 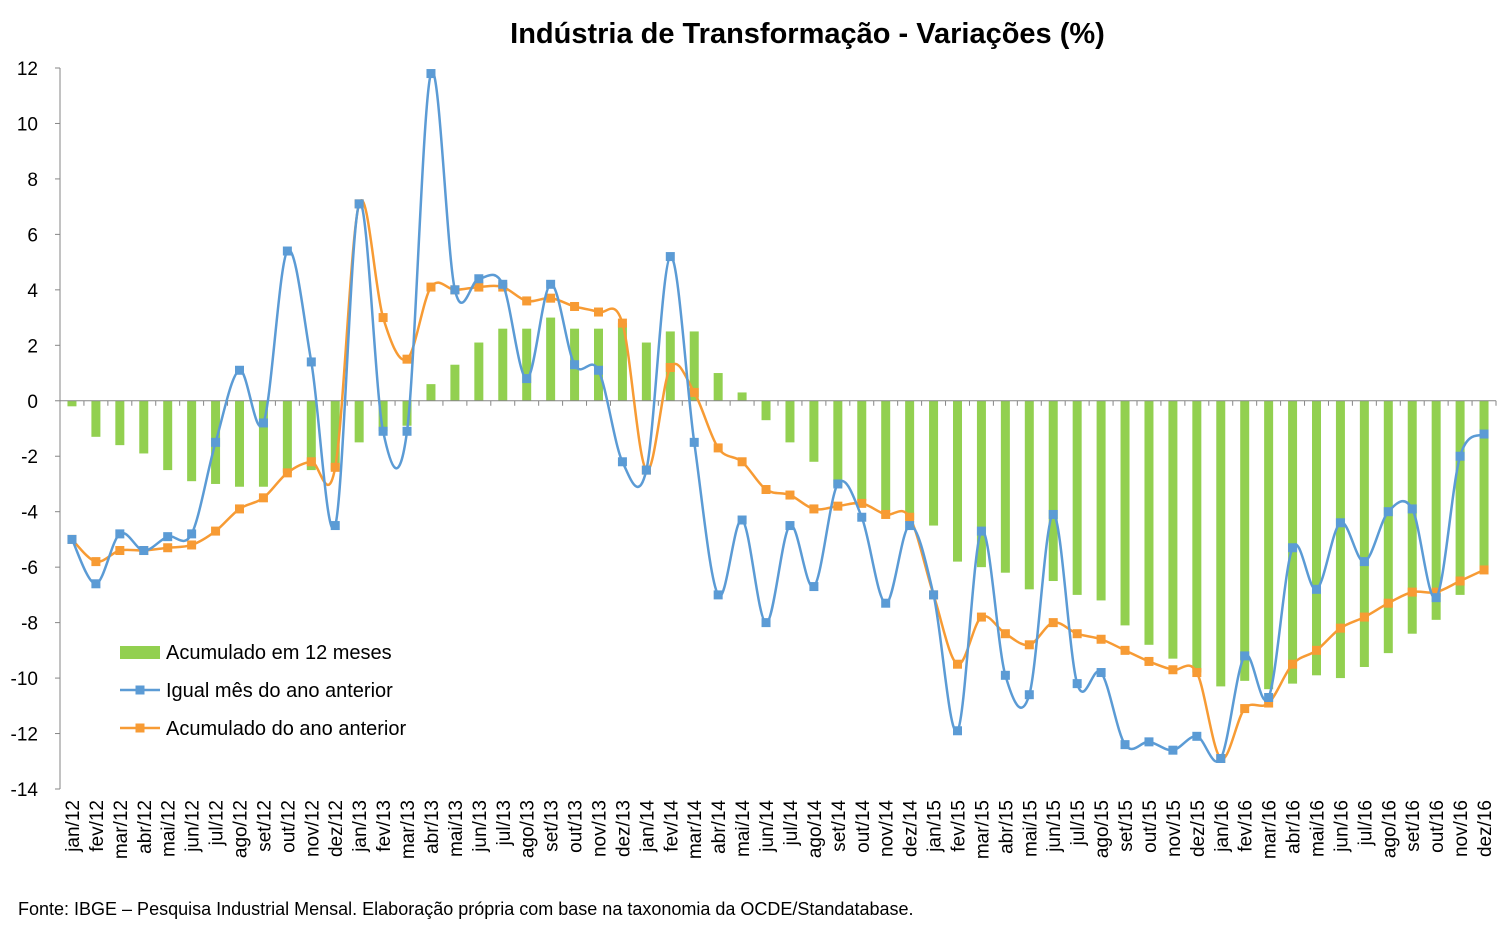 I want to click on y-tick-label: 4, so click(x=32, y=291).